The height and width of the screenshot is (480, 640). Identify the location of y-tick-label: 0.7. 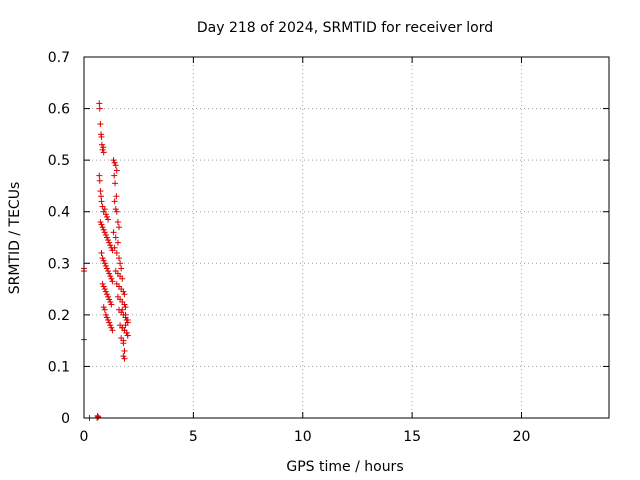
(59, 58).